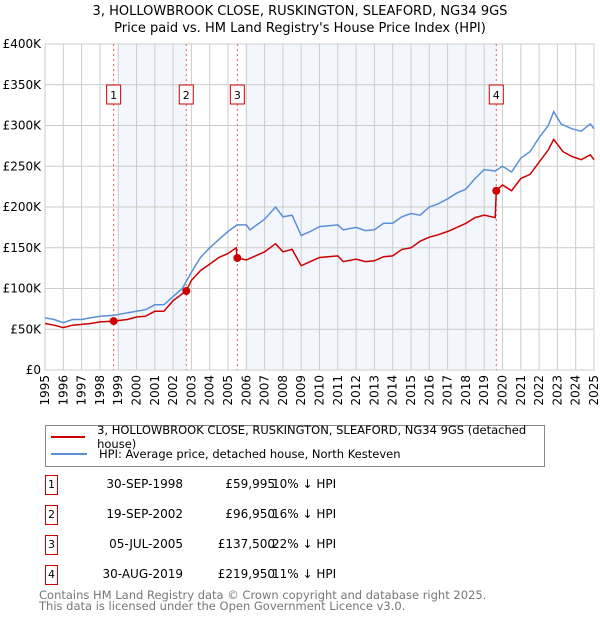 The height and width of the screenshot is (620, 600). I want to click on sale-label: 3, so click(237, 95).